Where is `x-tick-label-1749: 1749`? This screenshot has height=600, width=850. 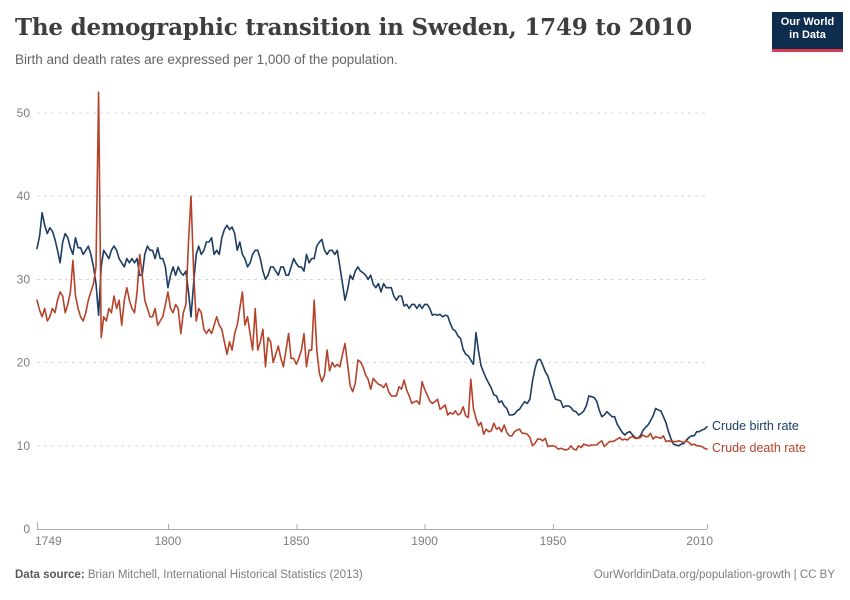 x-tick-label-1749: 1749 is located at coordinates (48, 541).